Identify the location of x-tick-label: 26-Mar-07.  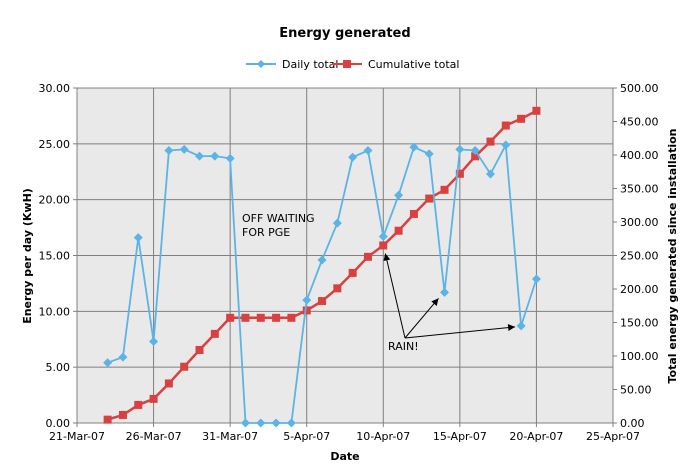
(154, 436).